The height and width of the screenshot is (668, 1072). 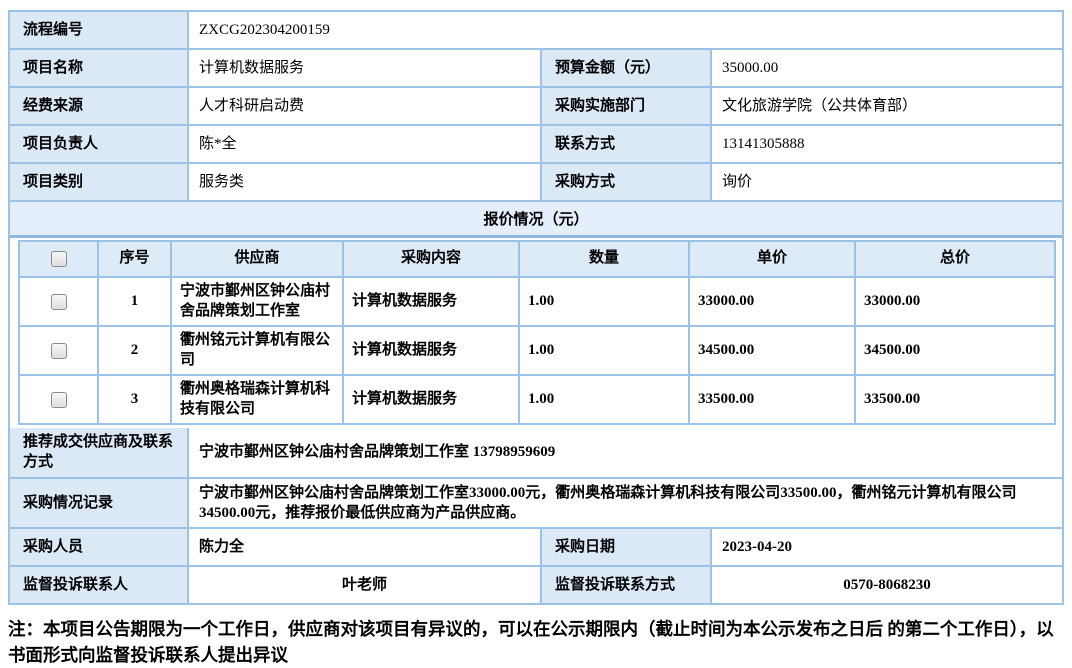 I want to click on supervisor-phone-label: 监督投诉联系方式, so click(x=625, y=585).